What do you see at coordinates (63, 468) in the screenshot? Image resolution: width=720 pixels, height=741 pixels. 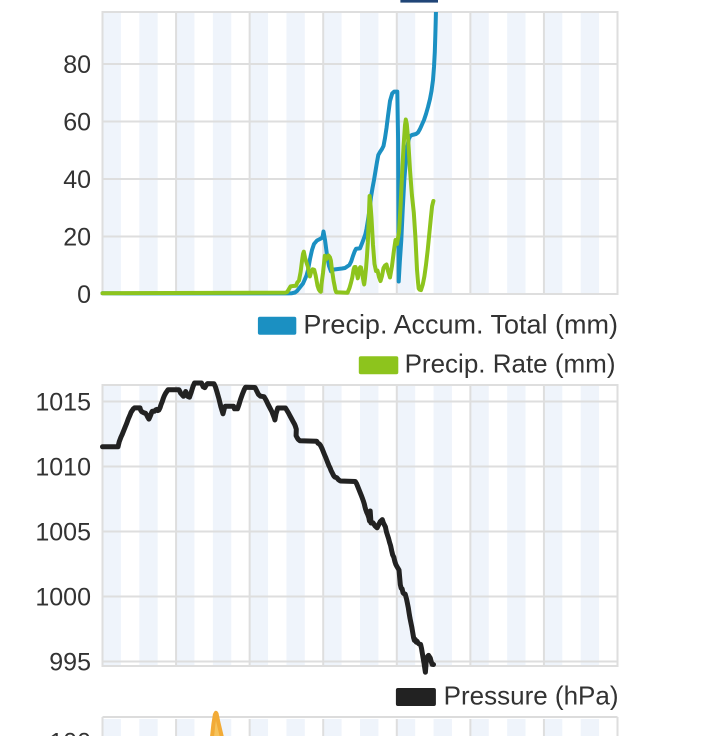 I see `svg-text: 1010` at bounding box center [63, 468].